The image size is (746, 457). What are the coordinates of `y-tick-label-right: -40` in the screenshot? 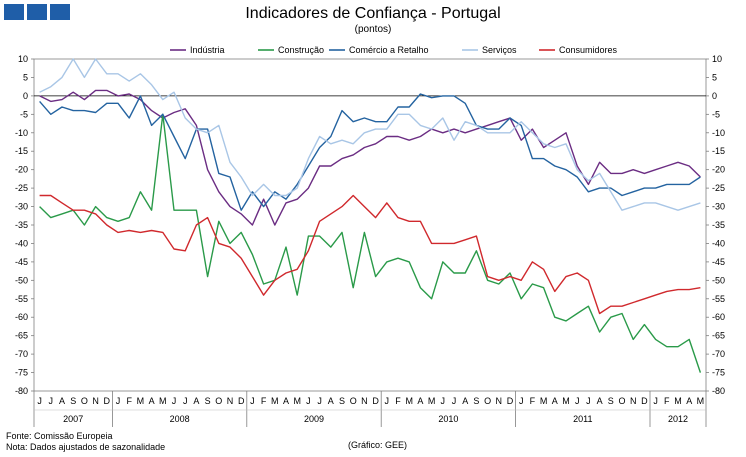 It's located at (718, 243).